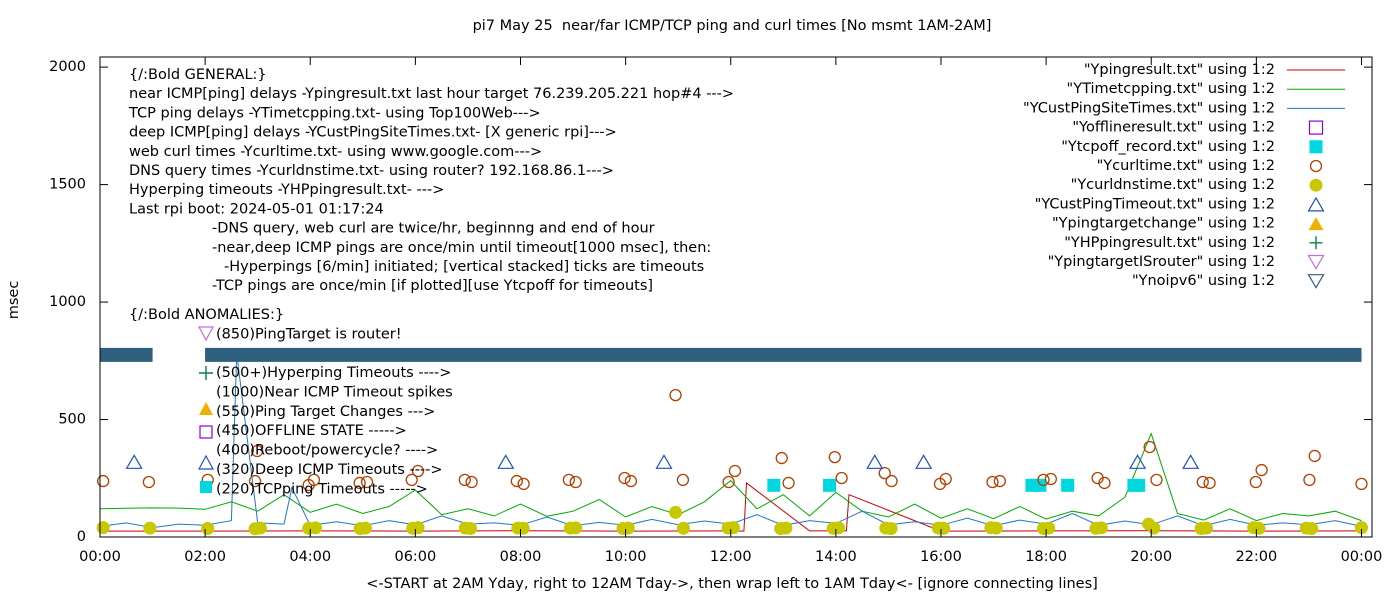  Describe the element at coordinates (626, 557) in the screenshot. I see `x-tick-label: 10:00` at that location.